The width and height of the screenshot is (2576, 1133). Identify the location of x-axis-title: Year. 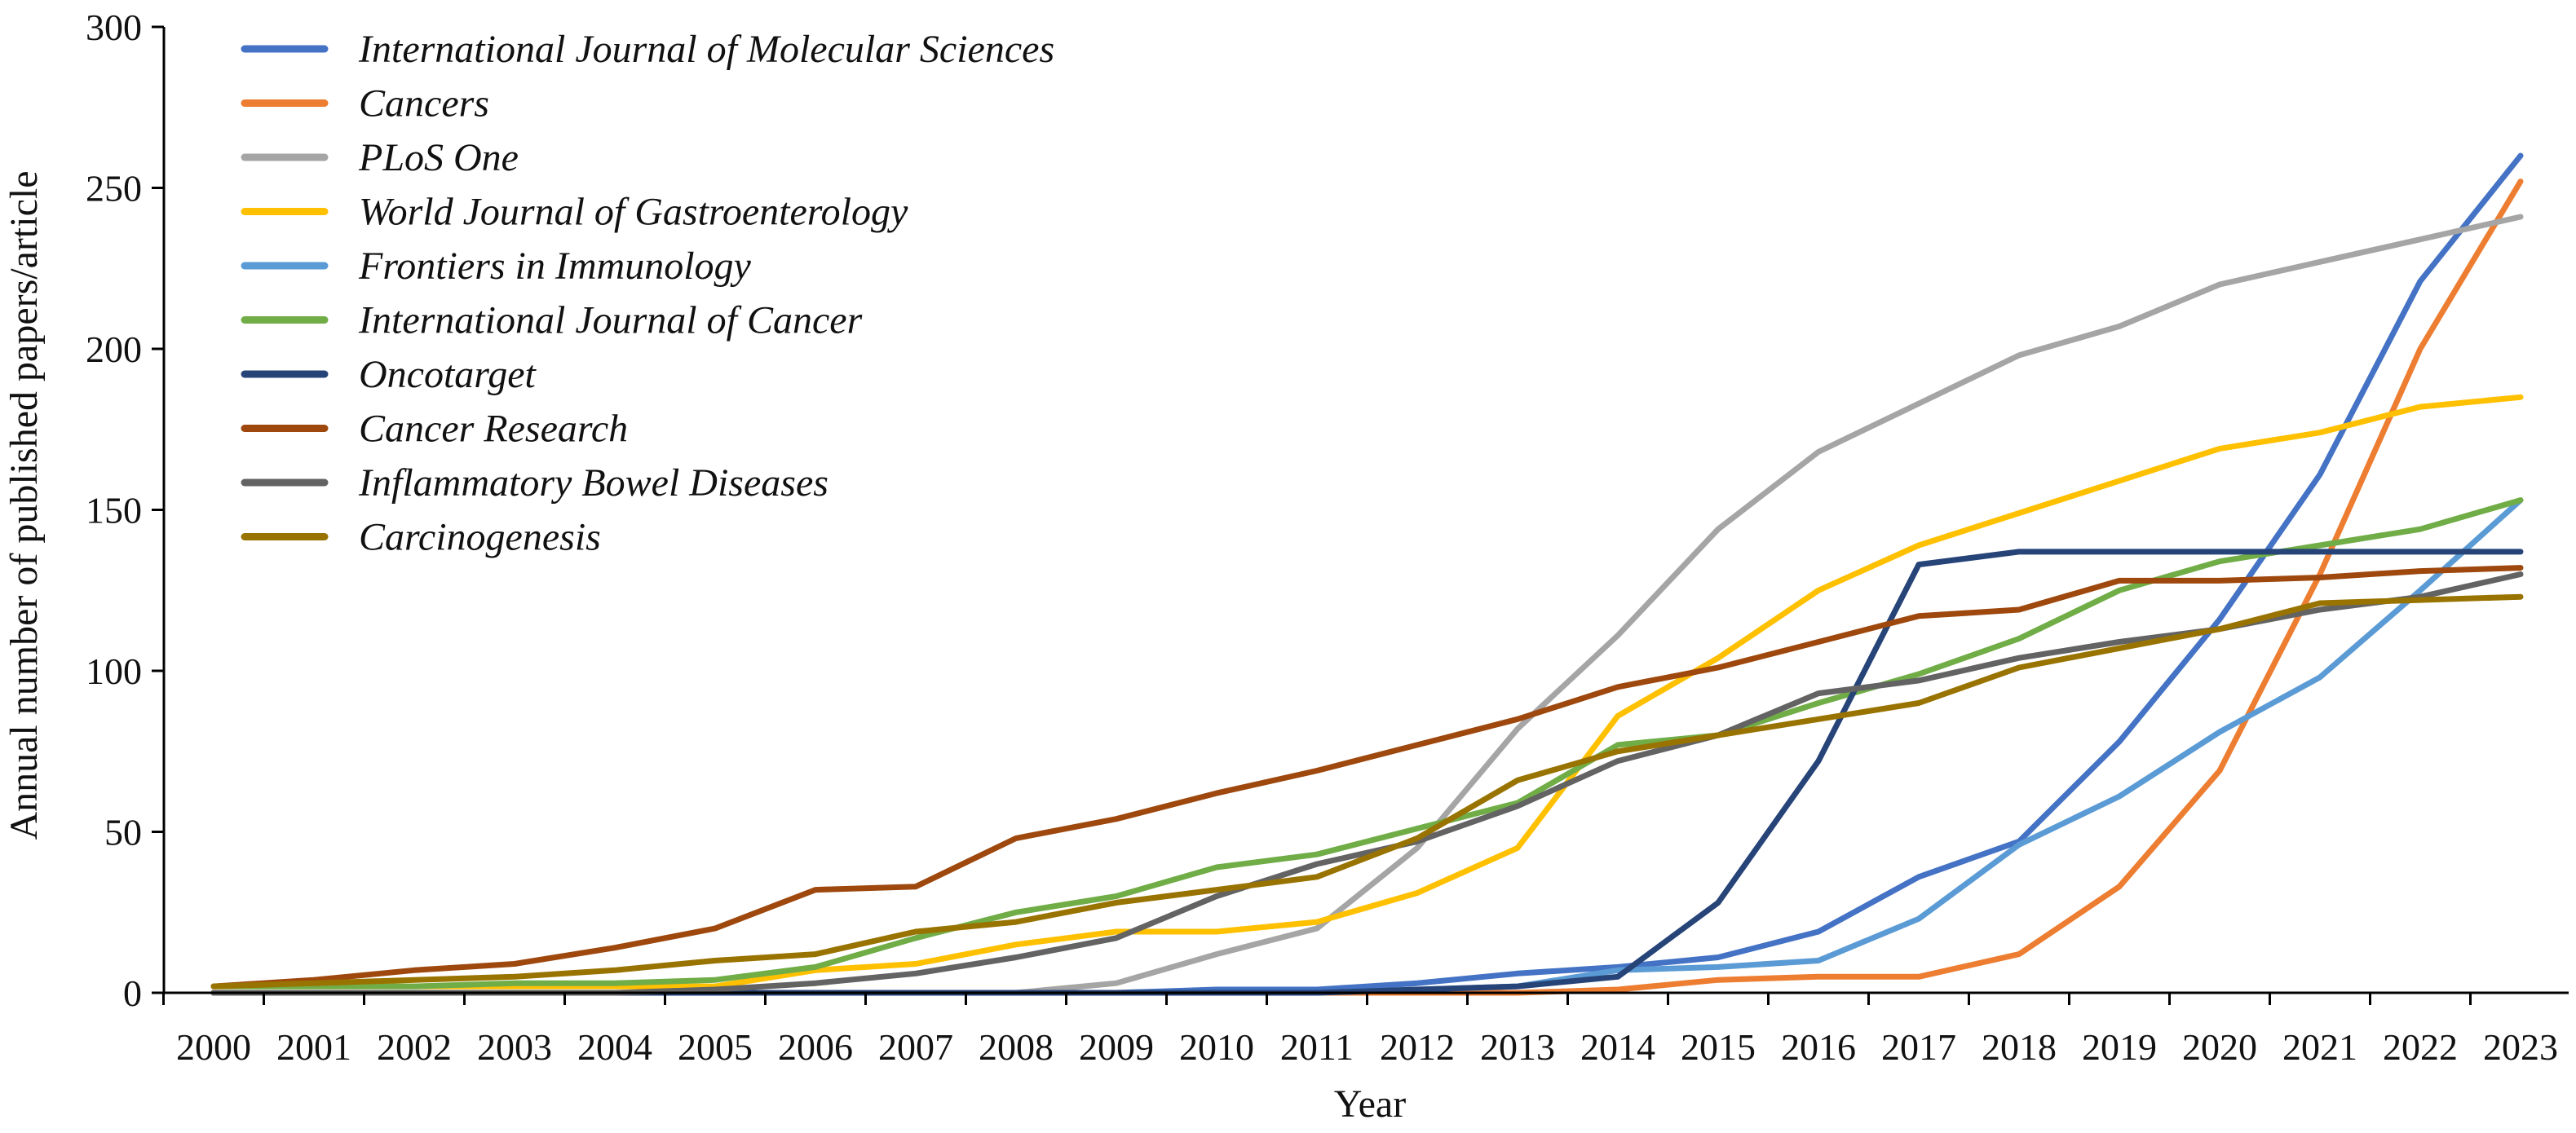
(1370, 1104).